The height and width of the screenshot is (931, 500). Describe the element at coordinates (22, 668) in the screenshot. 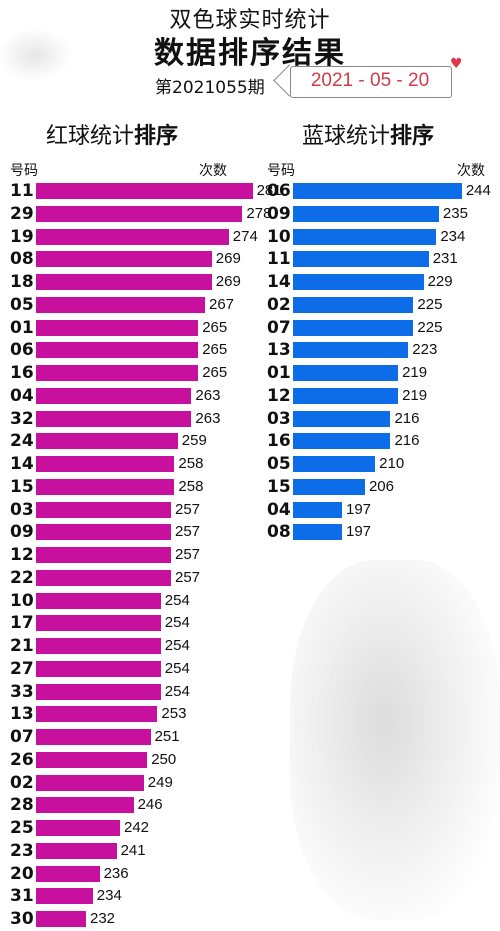

I see `red-ball-number: 27` at that location.